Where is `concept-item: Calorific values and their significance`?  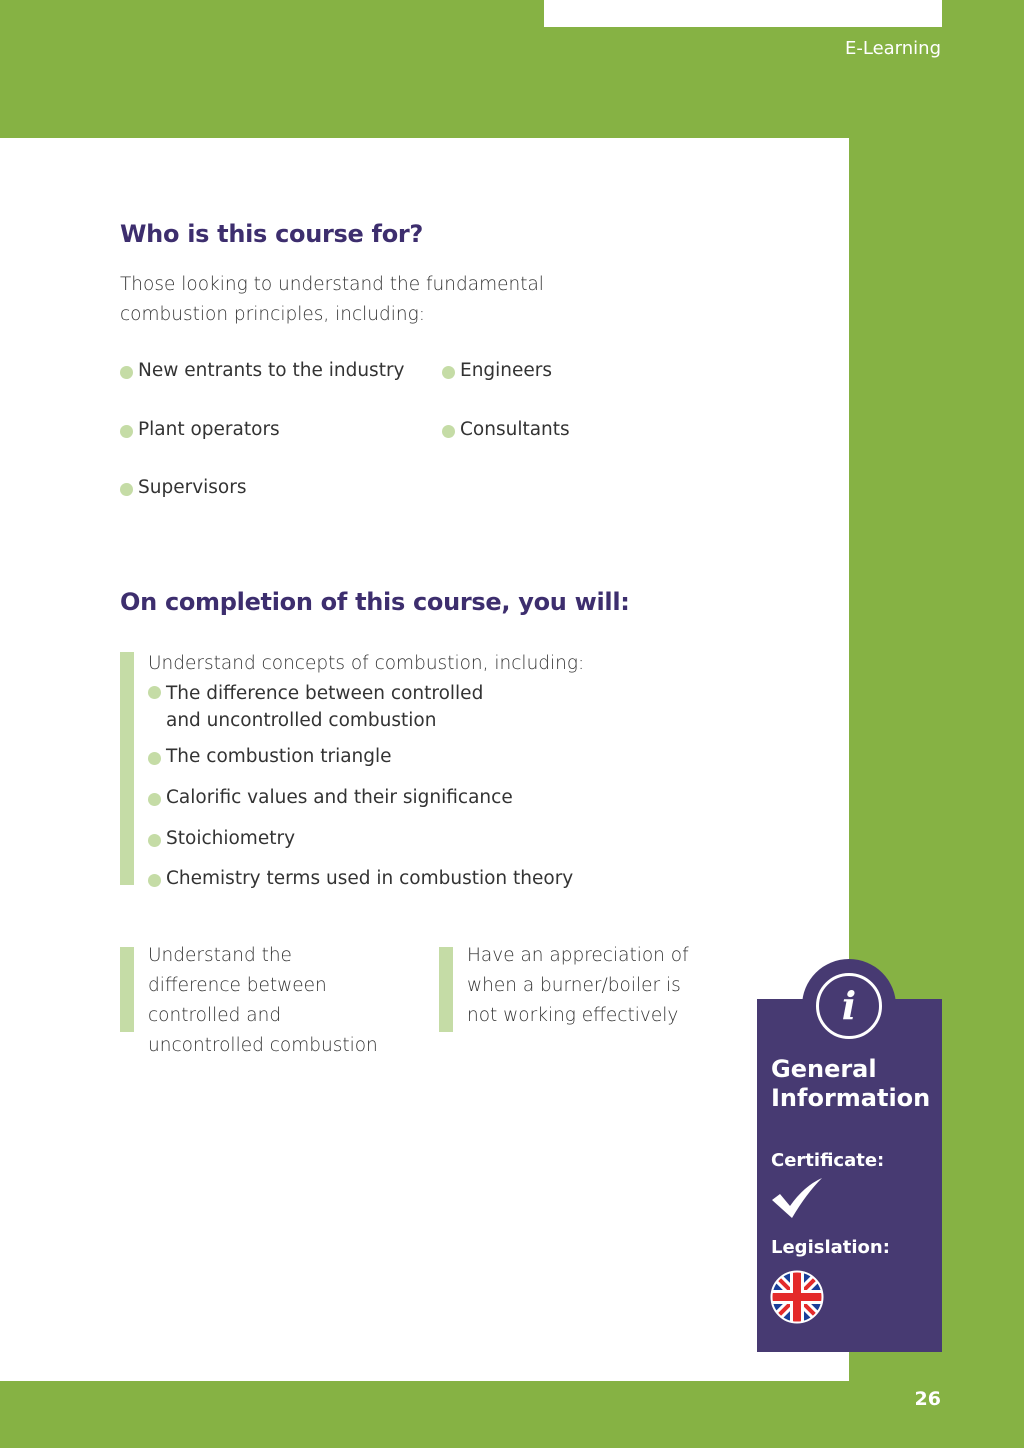 concept-item: Calorific values and their significance is located at coordinates (330, 797).